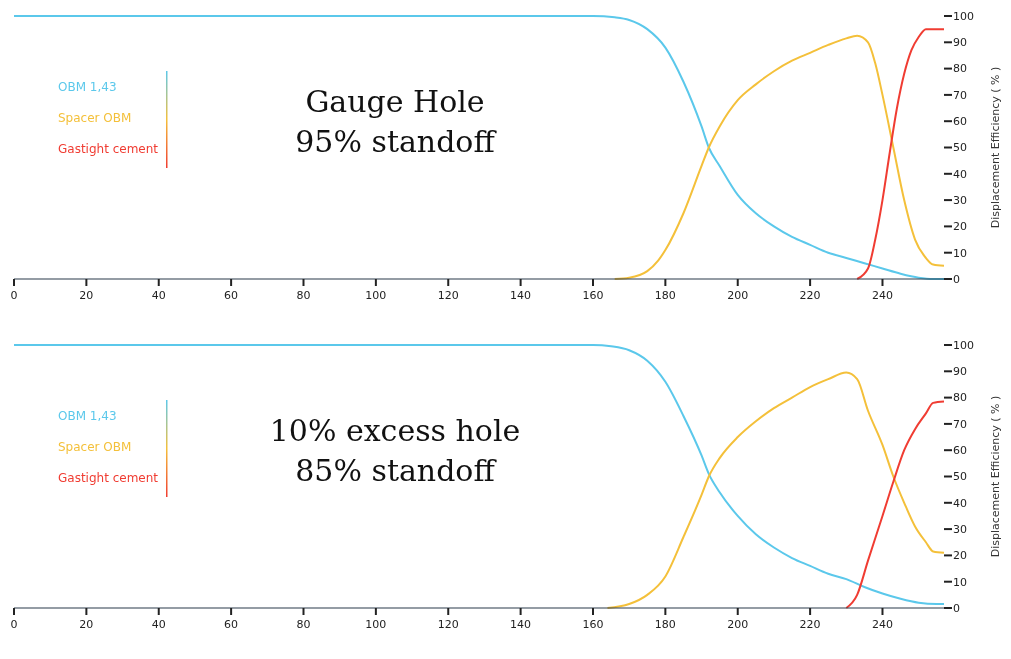 The image size is (1011, 659). Describe the element at coordinates (396, 141) in the screenshot. I see `text: 95% standoff` at that location.